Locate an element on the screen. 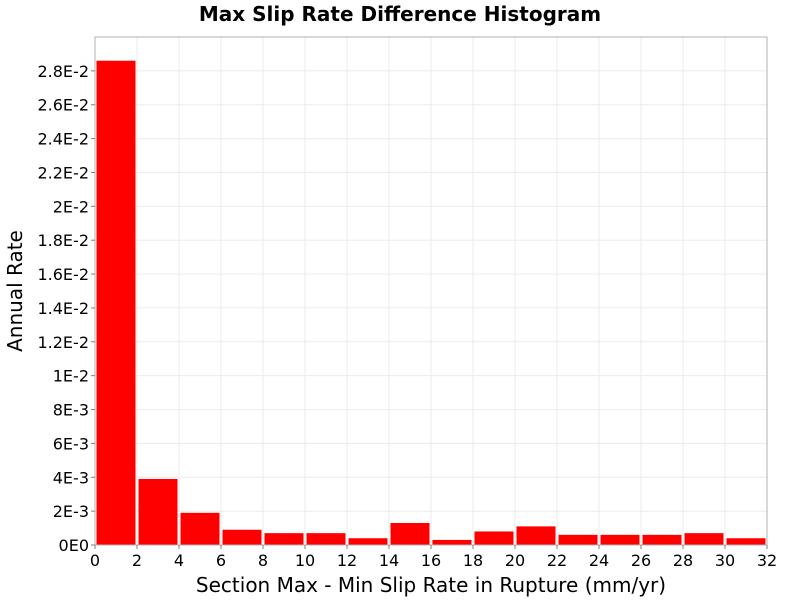 Image resolution: width=800 pixels, height=600 pixels. y-tick-label: 2E-3 is located at coordinates (71, 511).